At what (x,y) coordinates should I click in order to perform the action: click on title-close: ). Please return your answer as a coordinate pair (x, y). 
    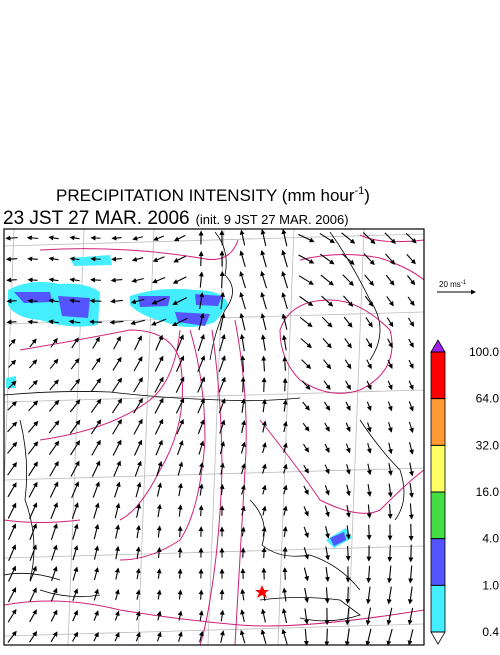
    Looking at the image, I should click on (367, 195).